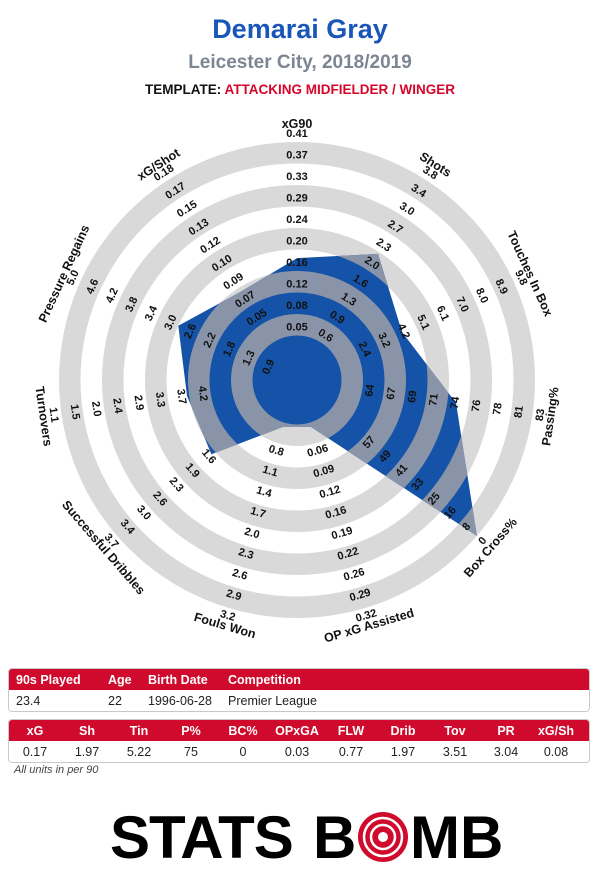 The height and width of the screenshot is (880, 600). Describe the element at coordinates (403, 751) in the screenshot. I see `stats-value-drib: 1.97` at that location.